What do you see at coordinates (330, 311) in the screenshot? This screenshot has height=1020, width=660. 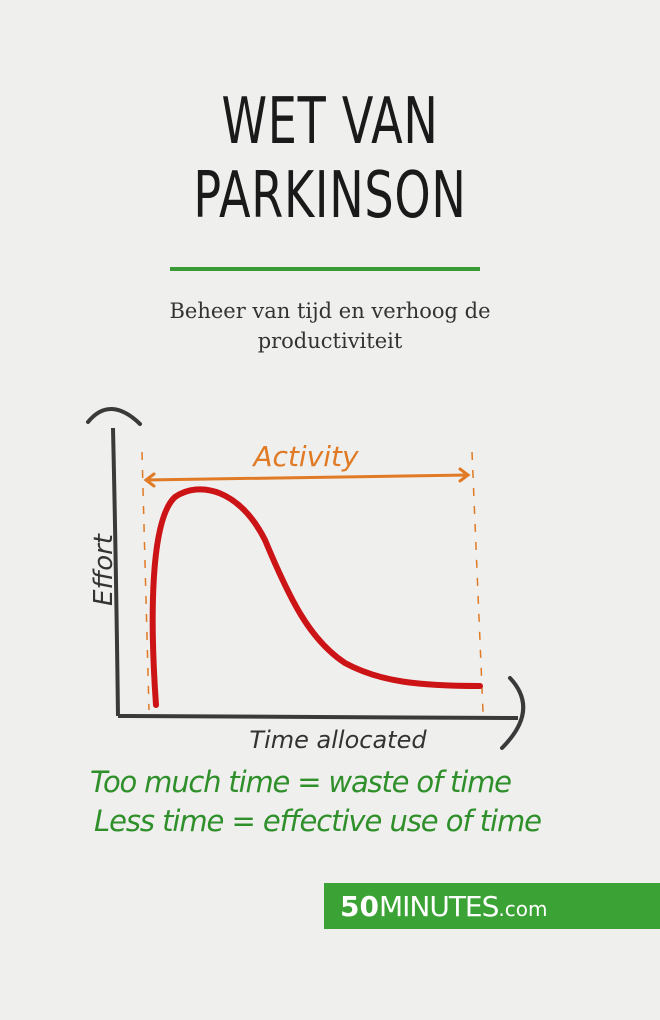 I see `subtitle-line-1: Beheer van tijd en verhoog de` at bounding box center [330, 311].